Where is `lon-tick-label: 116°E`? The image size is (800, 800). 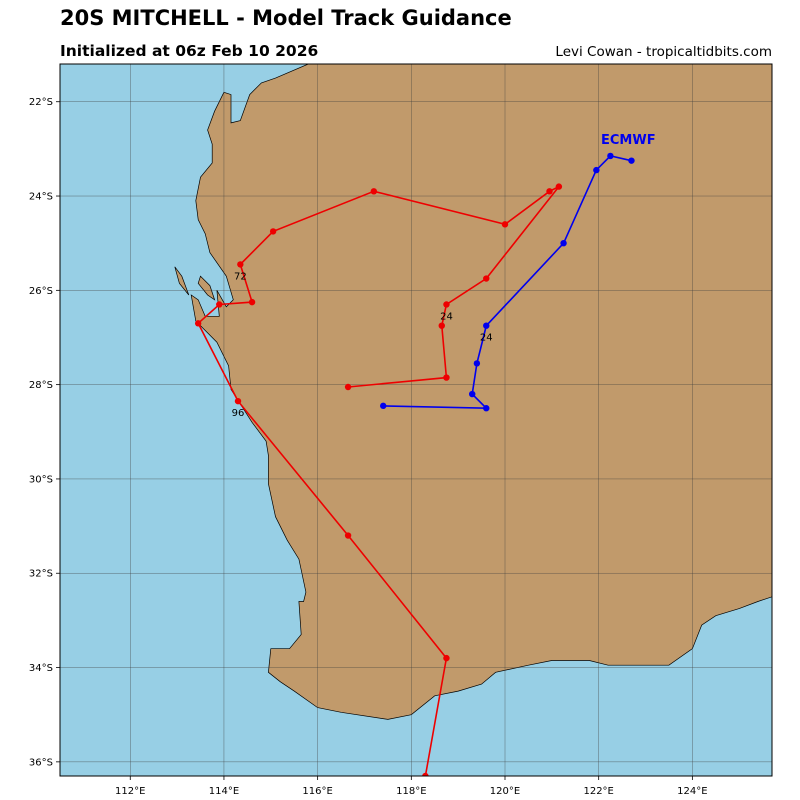
lon-tick-label: 116°E is located at coordinates (317, 791).